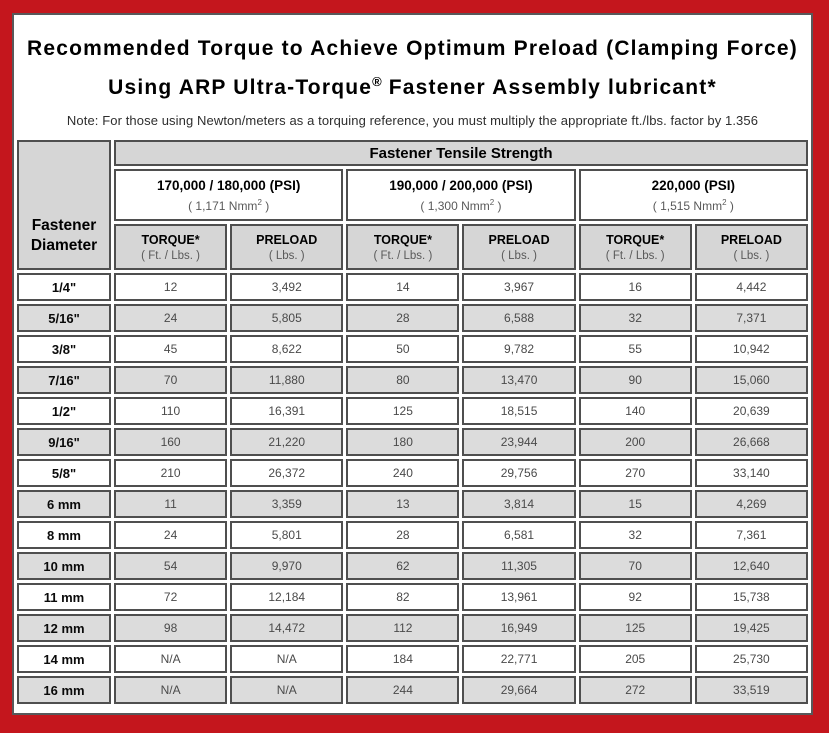 The height and width of the screenshot is (733, 829). Describe the element at coordinates (64, 380) in the screenshot. I see `fastener-diameter-cell: 7/16"` at that location.